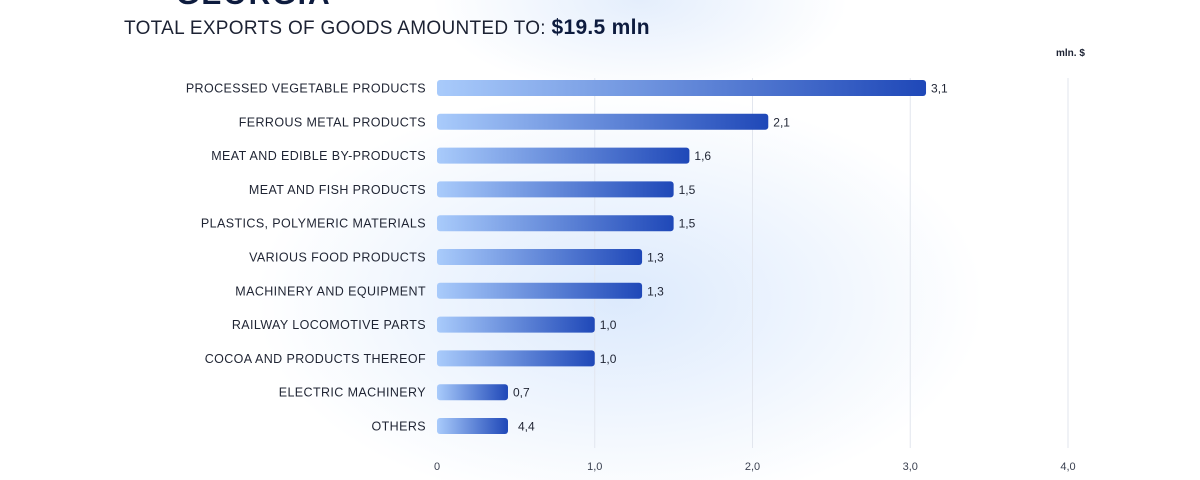  What do you see at coordinates (1070, 53) in the screenshot?
I see `unit-label: mln. $` at bounding box center [1070, 53].